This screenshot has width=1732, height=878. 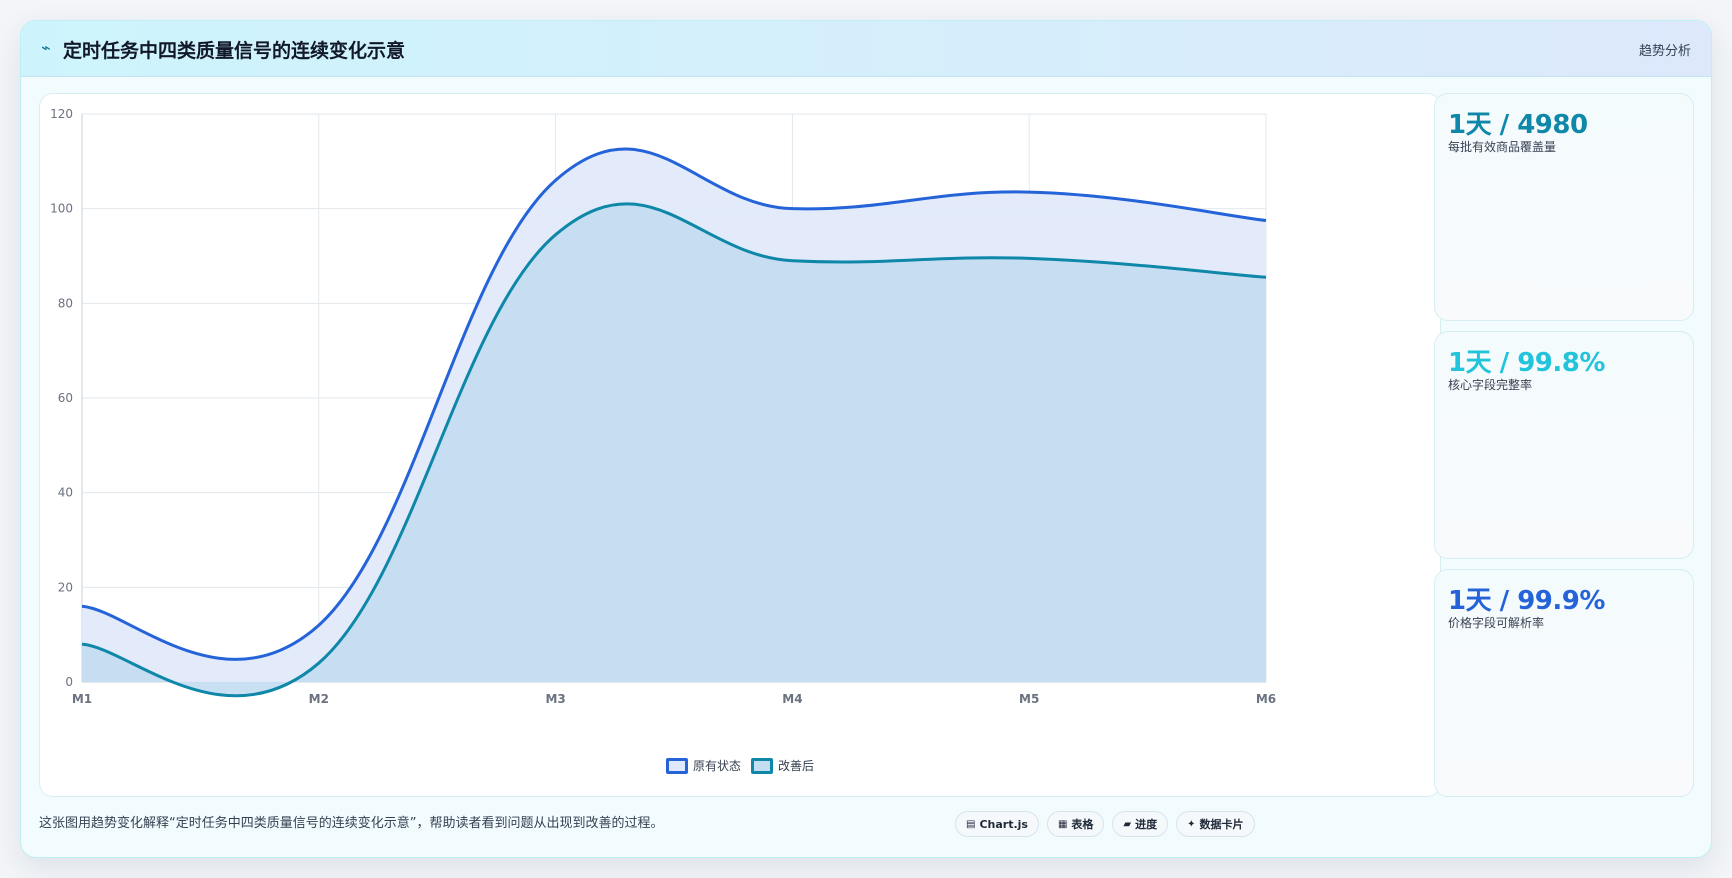 I want to click on chip-label: 表格, so click(x=1082, y=824).